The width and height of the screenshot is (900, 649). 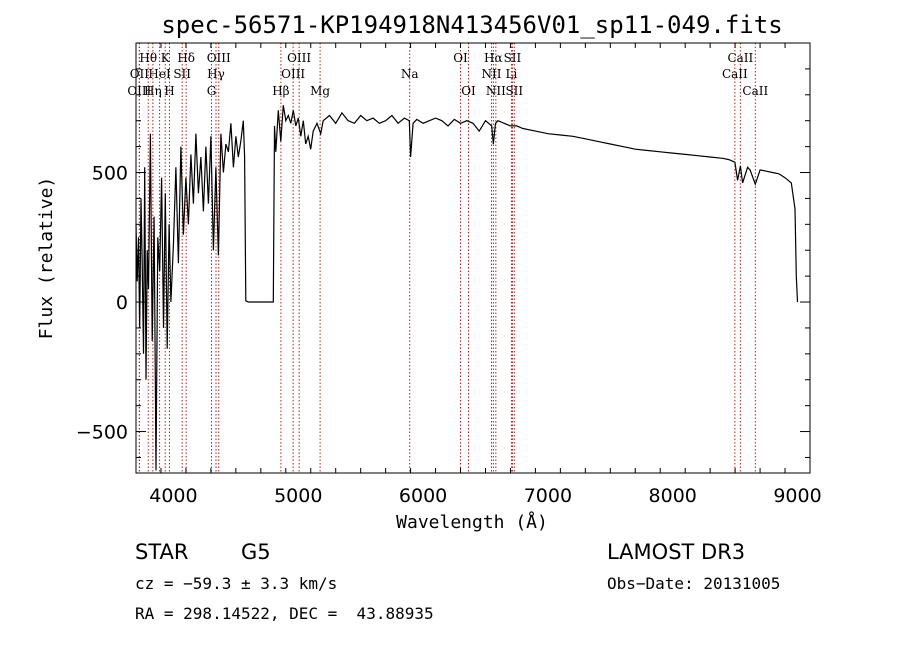 I want to click on survey-name: LAMOST DR3, so click(x=676, y=552).